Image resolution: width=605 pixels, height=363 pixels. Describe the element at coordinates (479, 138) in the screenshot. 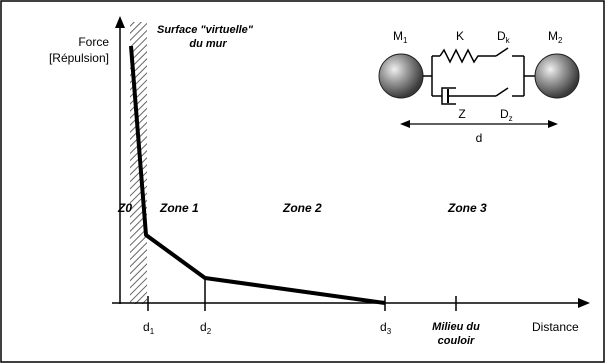

I see `distance-d-label: d` at that location.